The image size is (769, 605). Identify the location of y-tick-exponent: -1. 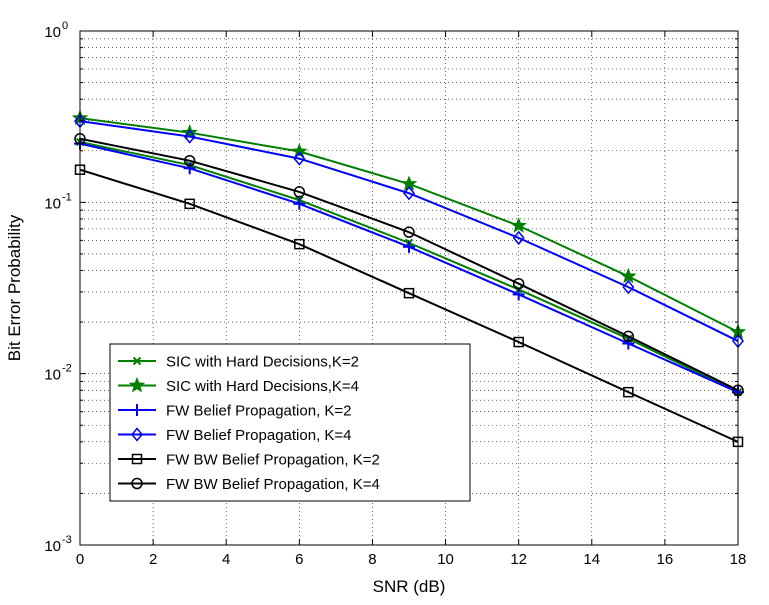
(67, 197).